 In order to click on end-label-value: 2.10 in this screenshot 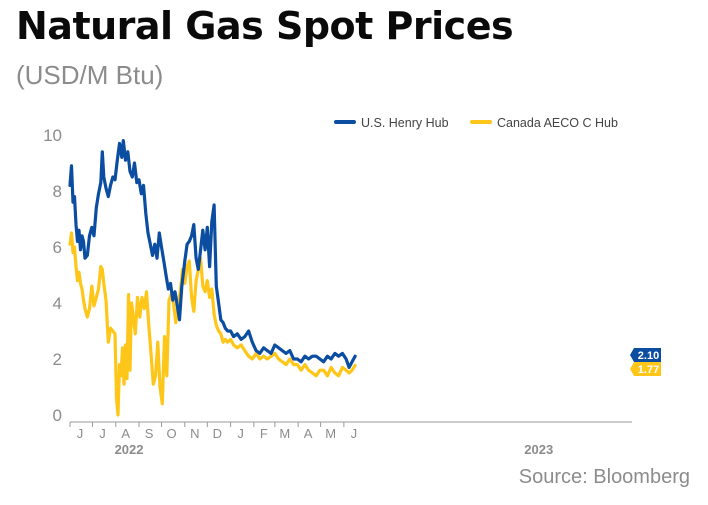, I will do `click(648, 356)`.